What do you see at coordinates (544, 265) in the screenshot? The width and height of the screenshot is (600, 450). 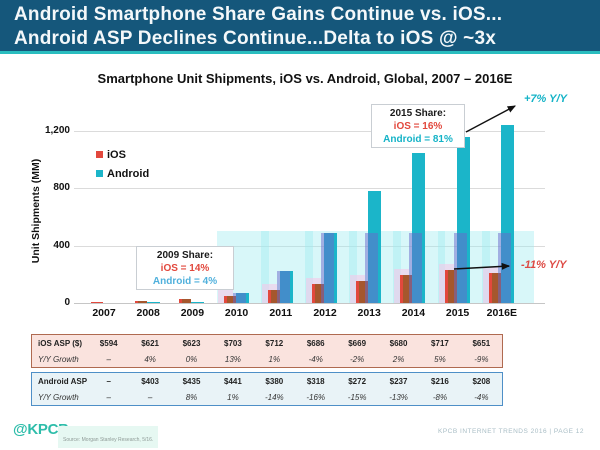 I see `ios-growth-label: -11% Y/Y` at bounding box center [544, 265].